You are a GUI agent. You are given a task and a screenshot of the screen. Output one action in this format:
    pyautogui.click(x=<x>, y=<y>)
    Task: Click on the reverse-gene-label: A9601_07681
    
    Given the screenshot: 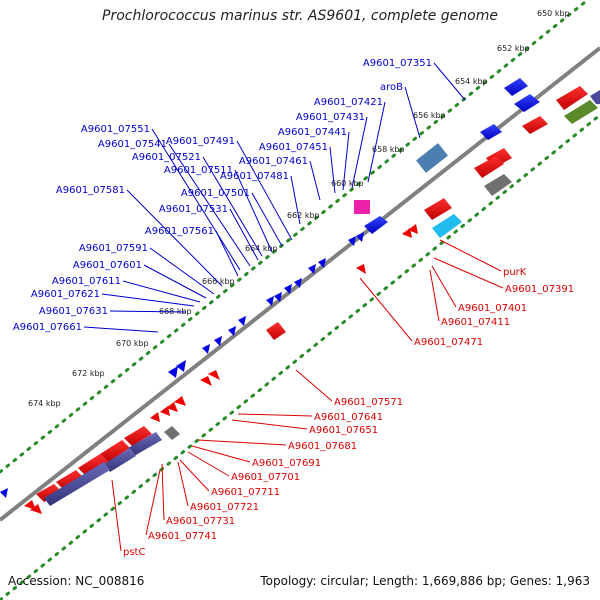 What is the action you would take?
    pyautogui.click(x=322, y=446)
    